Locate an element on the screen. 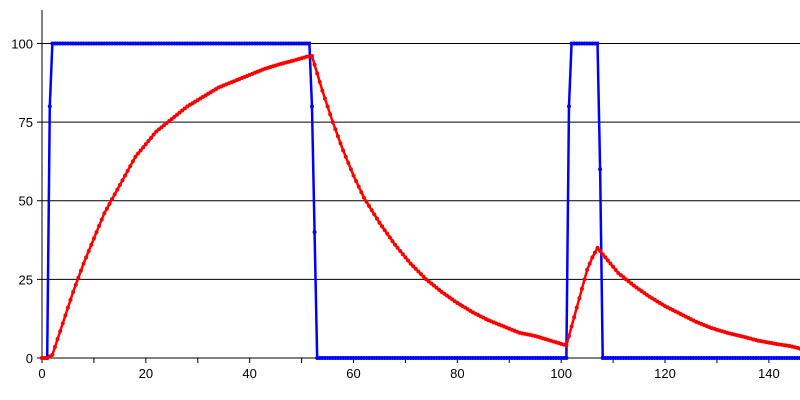 The height and width of the screenshot is (400, 800). x-tick-label: 20 is located at coordinates (146, 373).